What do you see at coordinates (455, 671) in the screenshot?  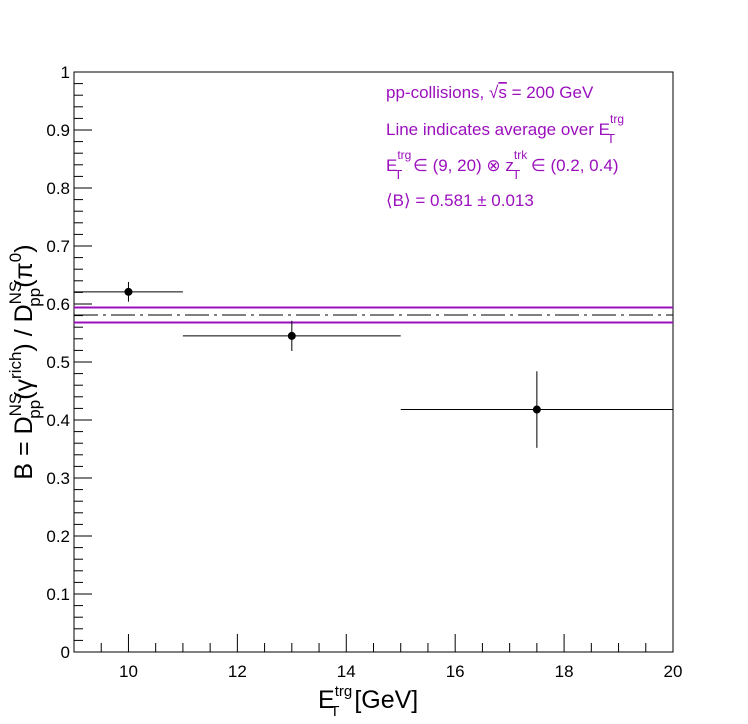 I see `x-tick-label: 16` at bounding box center [455, 671].